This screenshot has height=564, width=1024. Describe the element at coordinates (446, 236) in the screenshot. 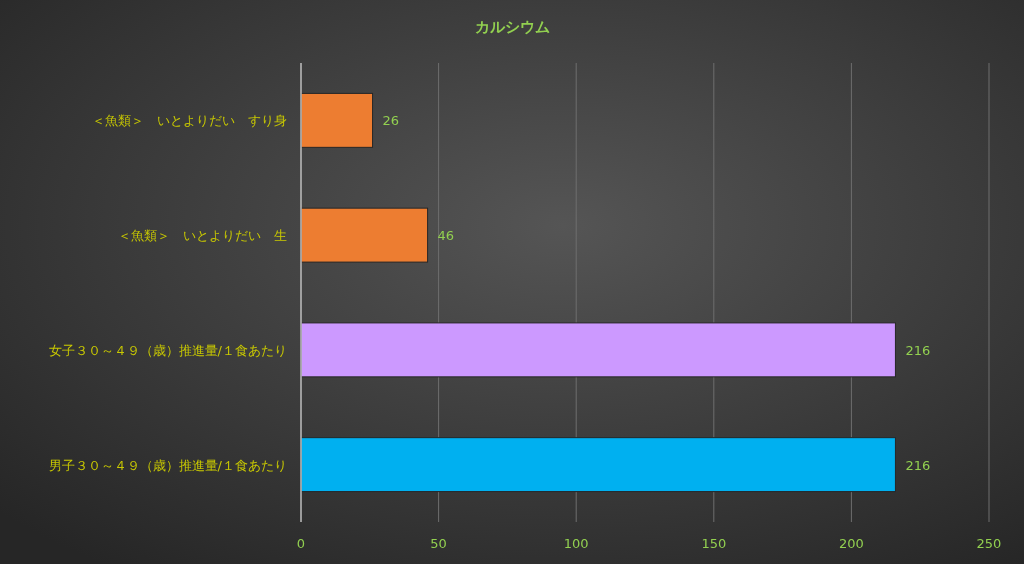

I see `data-label: 46` at that location.